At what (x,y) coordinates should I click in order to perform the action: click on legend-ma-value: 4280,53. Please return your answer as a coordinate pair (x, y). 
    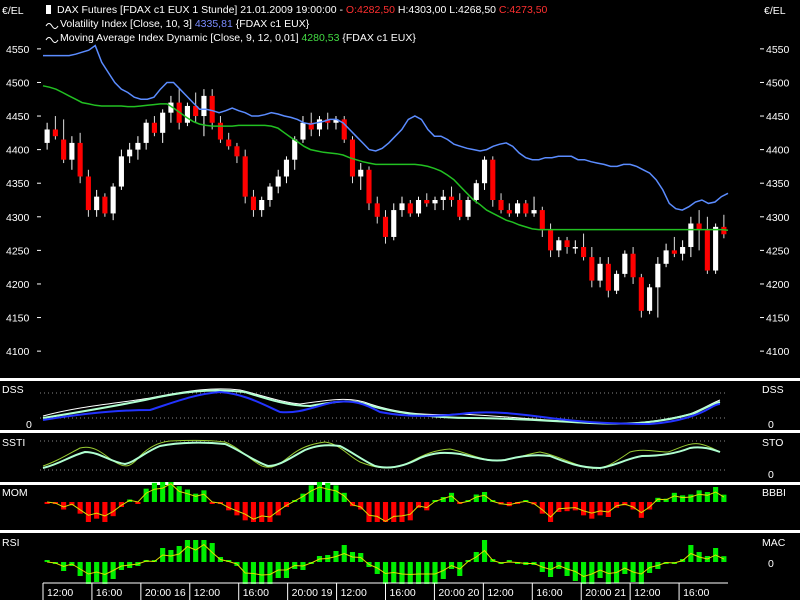
    Looking at the image, I should click on (320, 38).